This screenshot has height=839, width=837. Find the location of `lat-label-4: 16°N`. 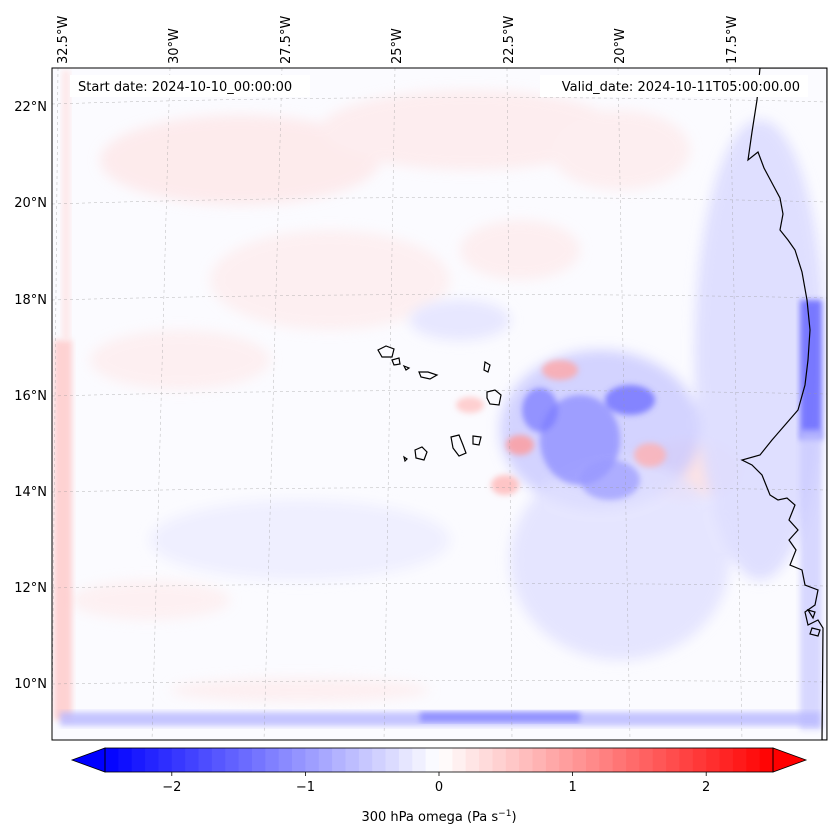

lat-label-4: 16°N is located at coordinates (30, 396).